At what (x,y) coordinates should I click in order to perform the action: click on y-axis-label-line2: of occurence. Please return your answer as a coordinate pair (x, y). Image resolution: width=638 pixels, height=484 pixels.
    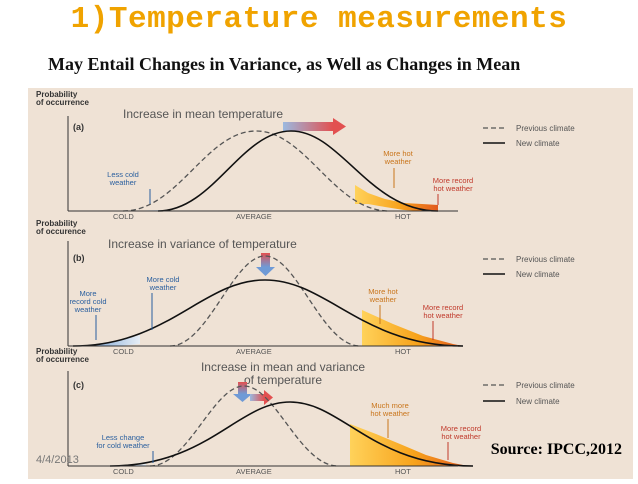
    Looking at the image, I should click on (61, 231).